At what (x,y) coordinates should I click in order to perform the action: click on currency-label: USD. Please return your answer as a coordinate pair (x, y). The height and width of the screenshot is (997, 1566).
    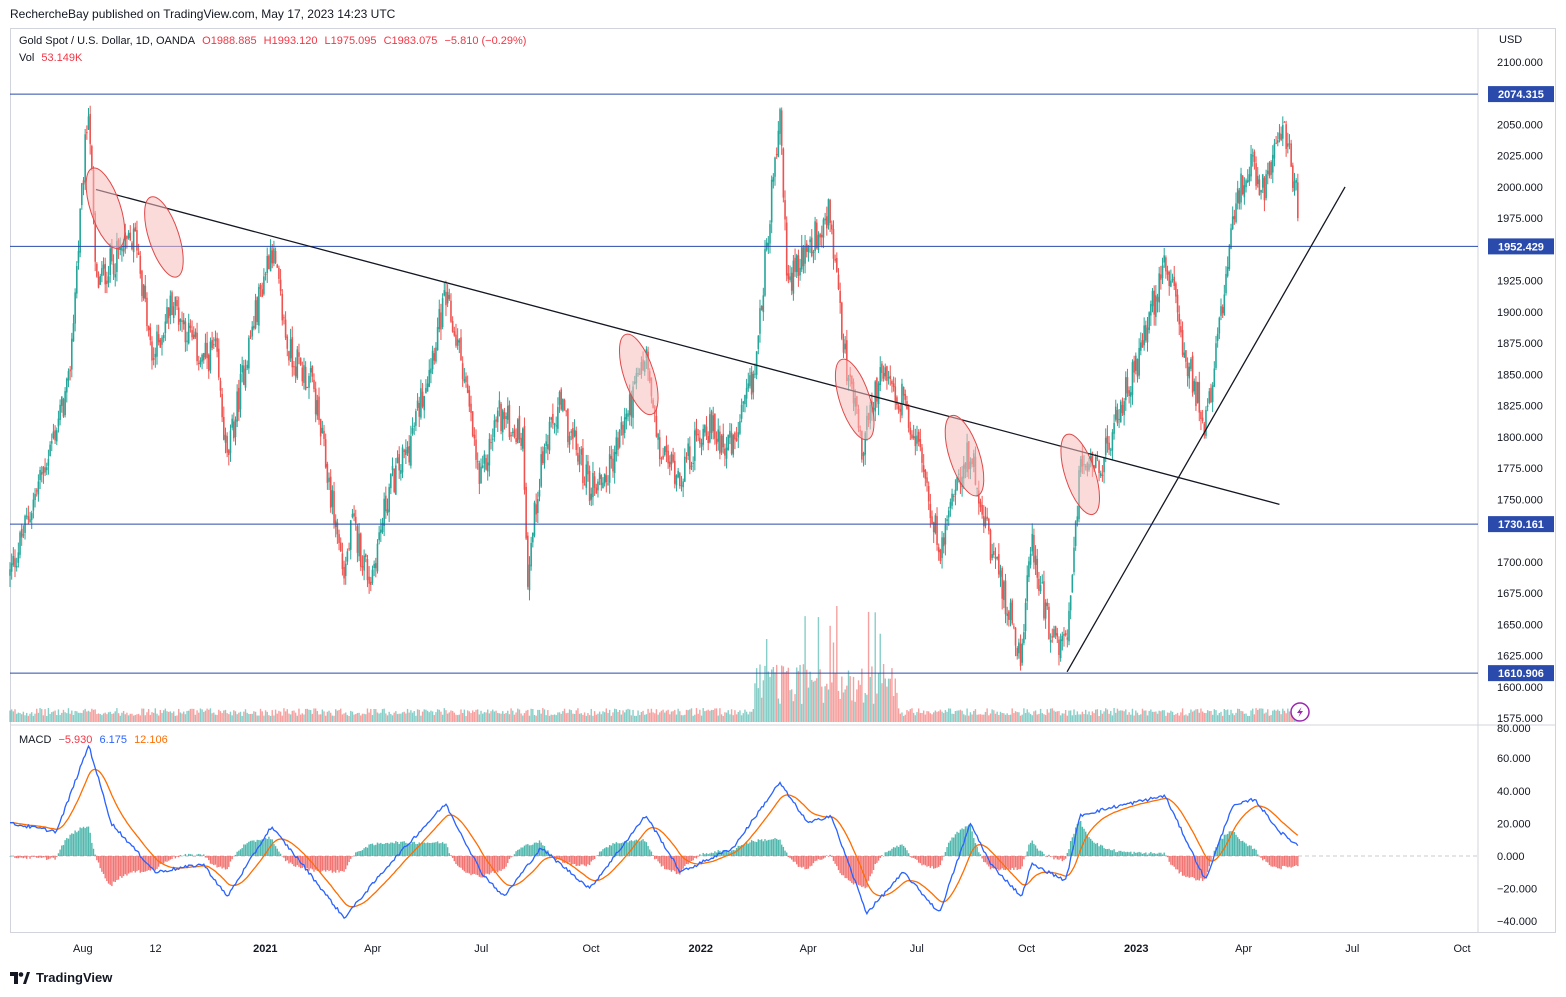
    Looking at the image, I should click on (1511, 40).